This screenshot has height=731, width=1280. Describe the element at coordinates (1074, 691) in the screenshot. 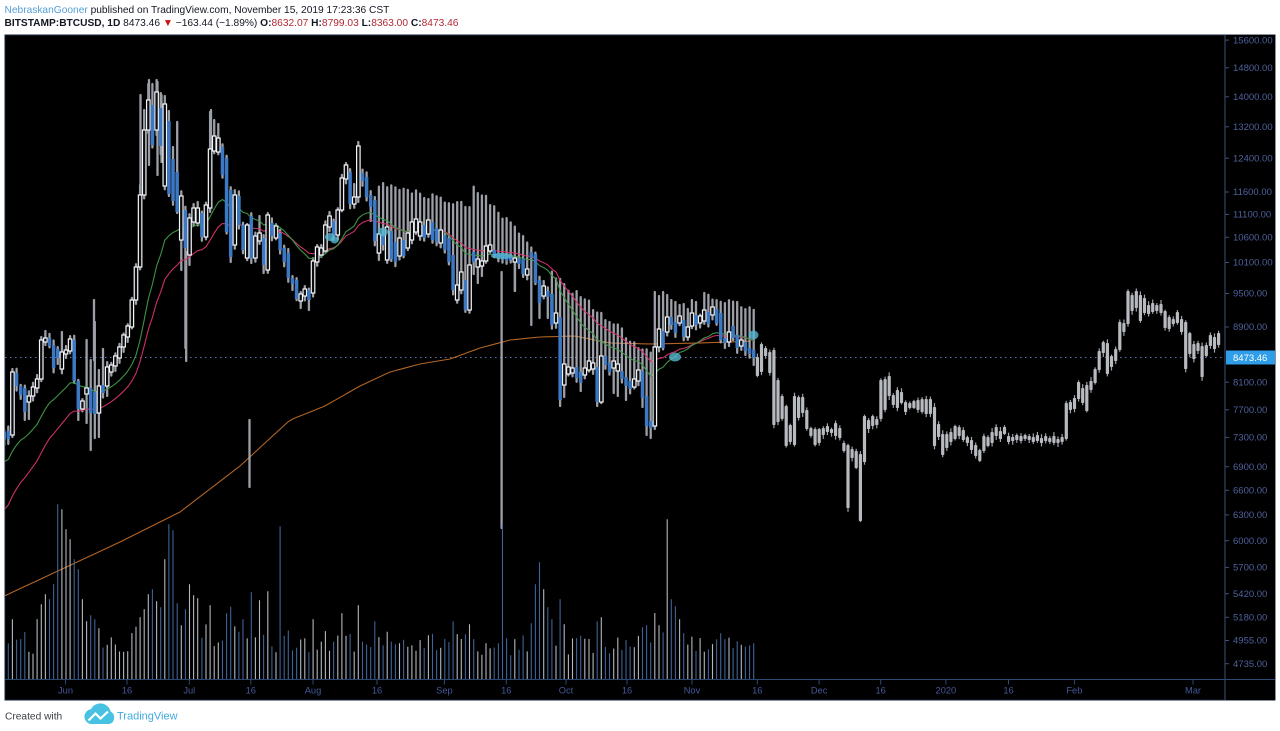

I see `svg-text: Feb` at that location.